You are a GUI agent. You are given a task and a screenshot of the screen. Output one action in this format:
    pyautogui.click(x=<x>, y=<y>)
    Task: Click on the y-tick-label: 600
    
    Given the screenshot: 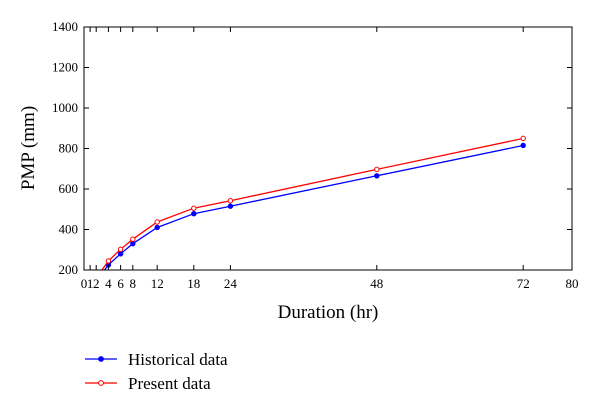 What is the action you would take?
    pyautogui.click(x=69, y=188)
    